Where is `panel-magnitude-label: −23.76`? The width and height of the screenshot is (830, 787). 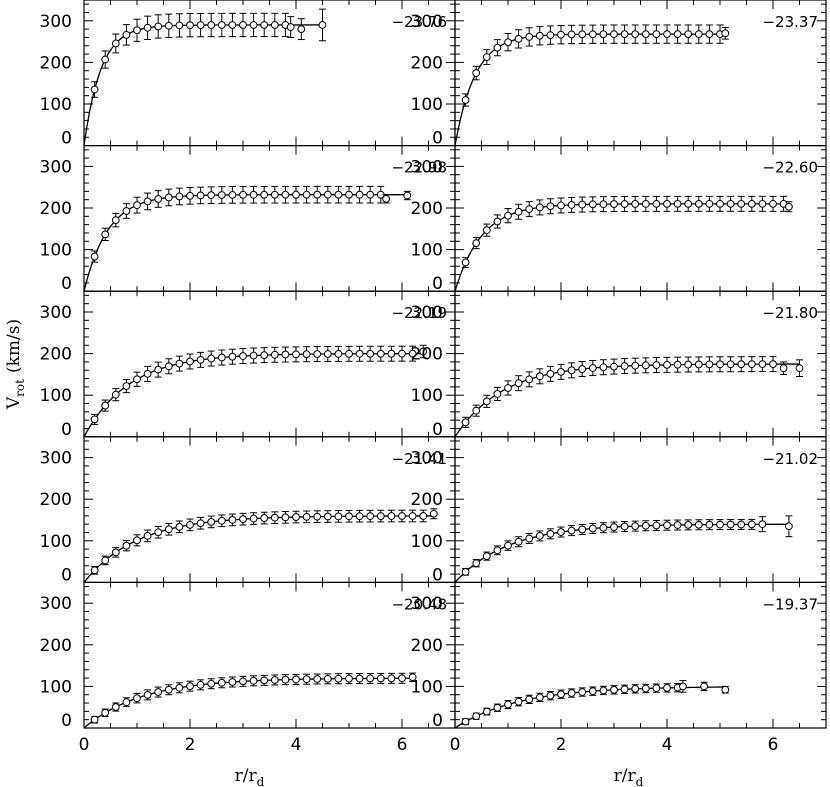 panel-magnitude-label: −23.76 is located at coordinates (419, 22).